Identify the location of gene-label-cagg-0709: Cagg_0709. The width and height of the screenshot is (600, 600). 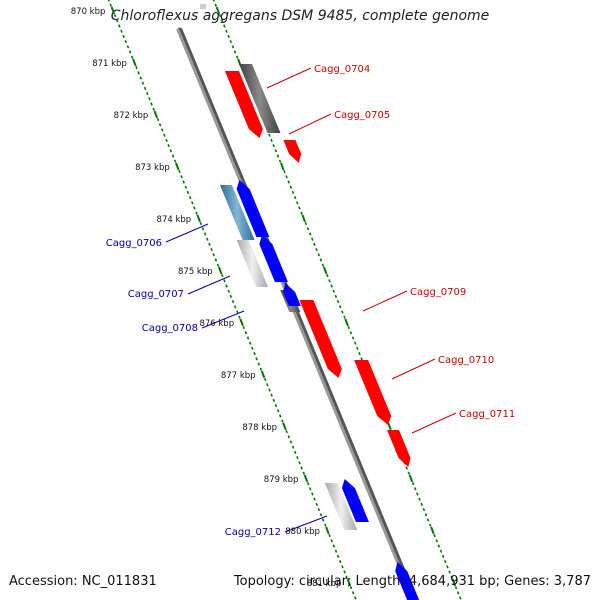
(438, 292).